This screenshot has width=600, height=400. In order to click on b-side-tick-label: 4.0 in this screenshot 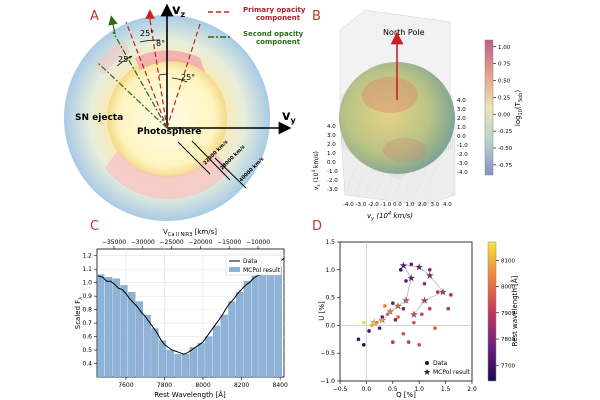, I will do `click(461, 101)`.